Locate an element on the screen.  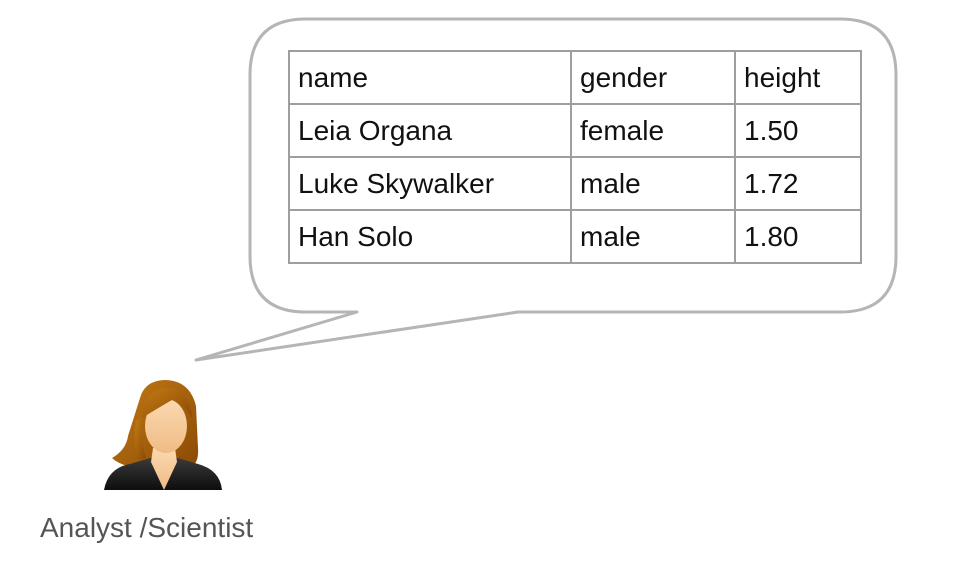
table-row: Leia Organa female 1.50 is located at coordinates (575, 130).